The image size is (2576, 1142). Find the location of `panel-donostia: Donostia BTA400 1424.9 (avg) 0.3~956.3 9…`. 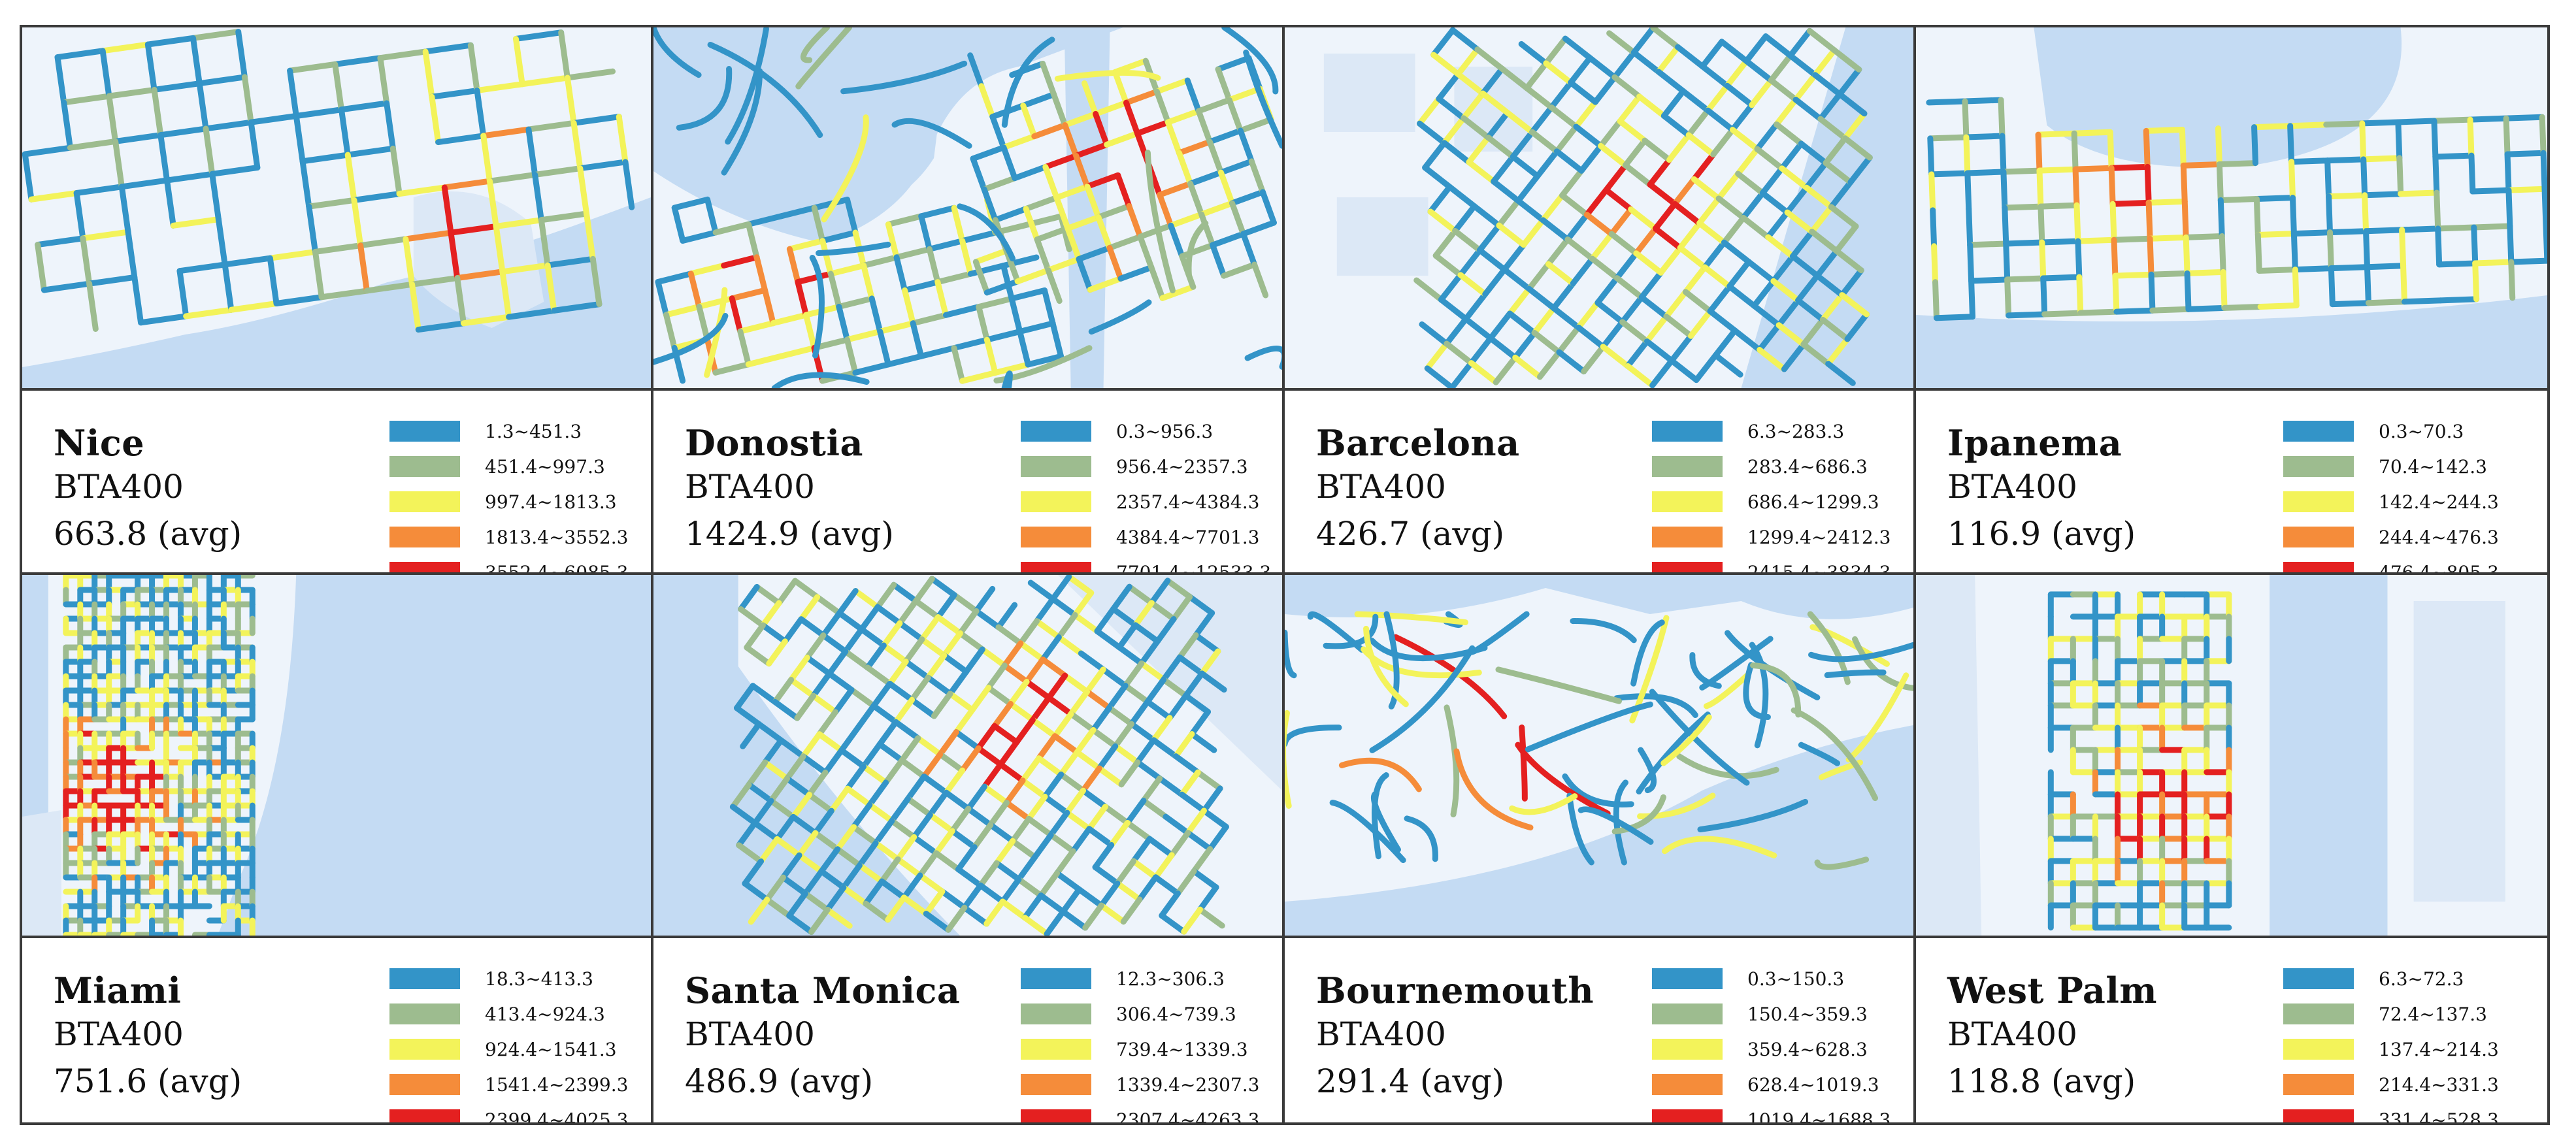

panel-donostia: Donostia BTA400 1424.9 (avg) 0.3~956.3 9… is located at coordinates (969, 301).